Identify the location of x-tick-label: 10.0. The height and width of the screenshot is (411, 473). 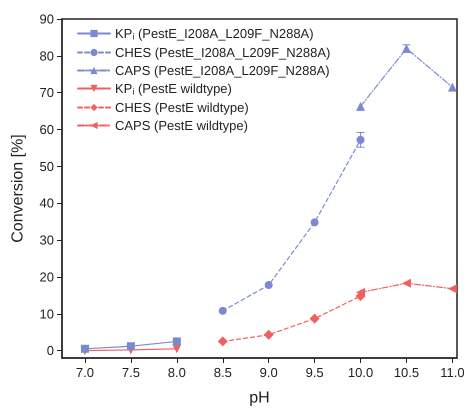
(361, 372).